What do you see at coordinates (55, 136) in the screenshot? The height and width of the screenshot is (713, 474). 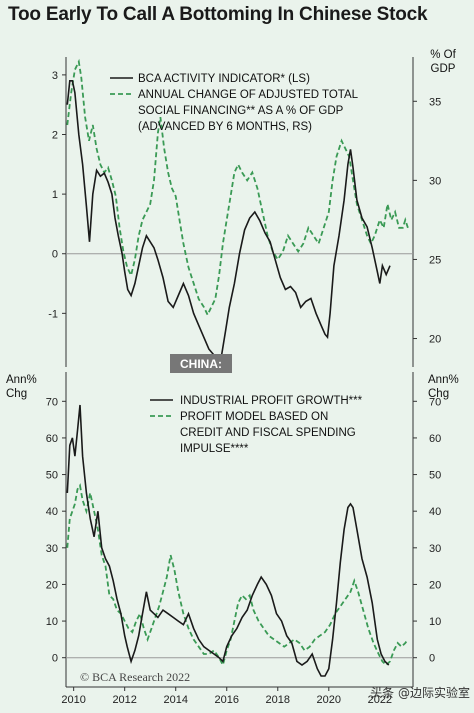 I see `y-tick-label-left: 2` at bounding box center [55, 136].